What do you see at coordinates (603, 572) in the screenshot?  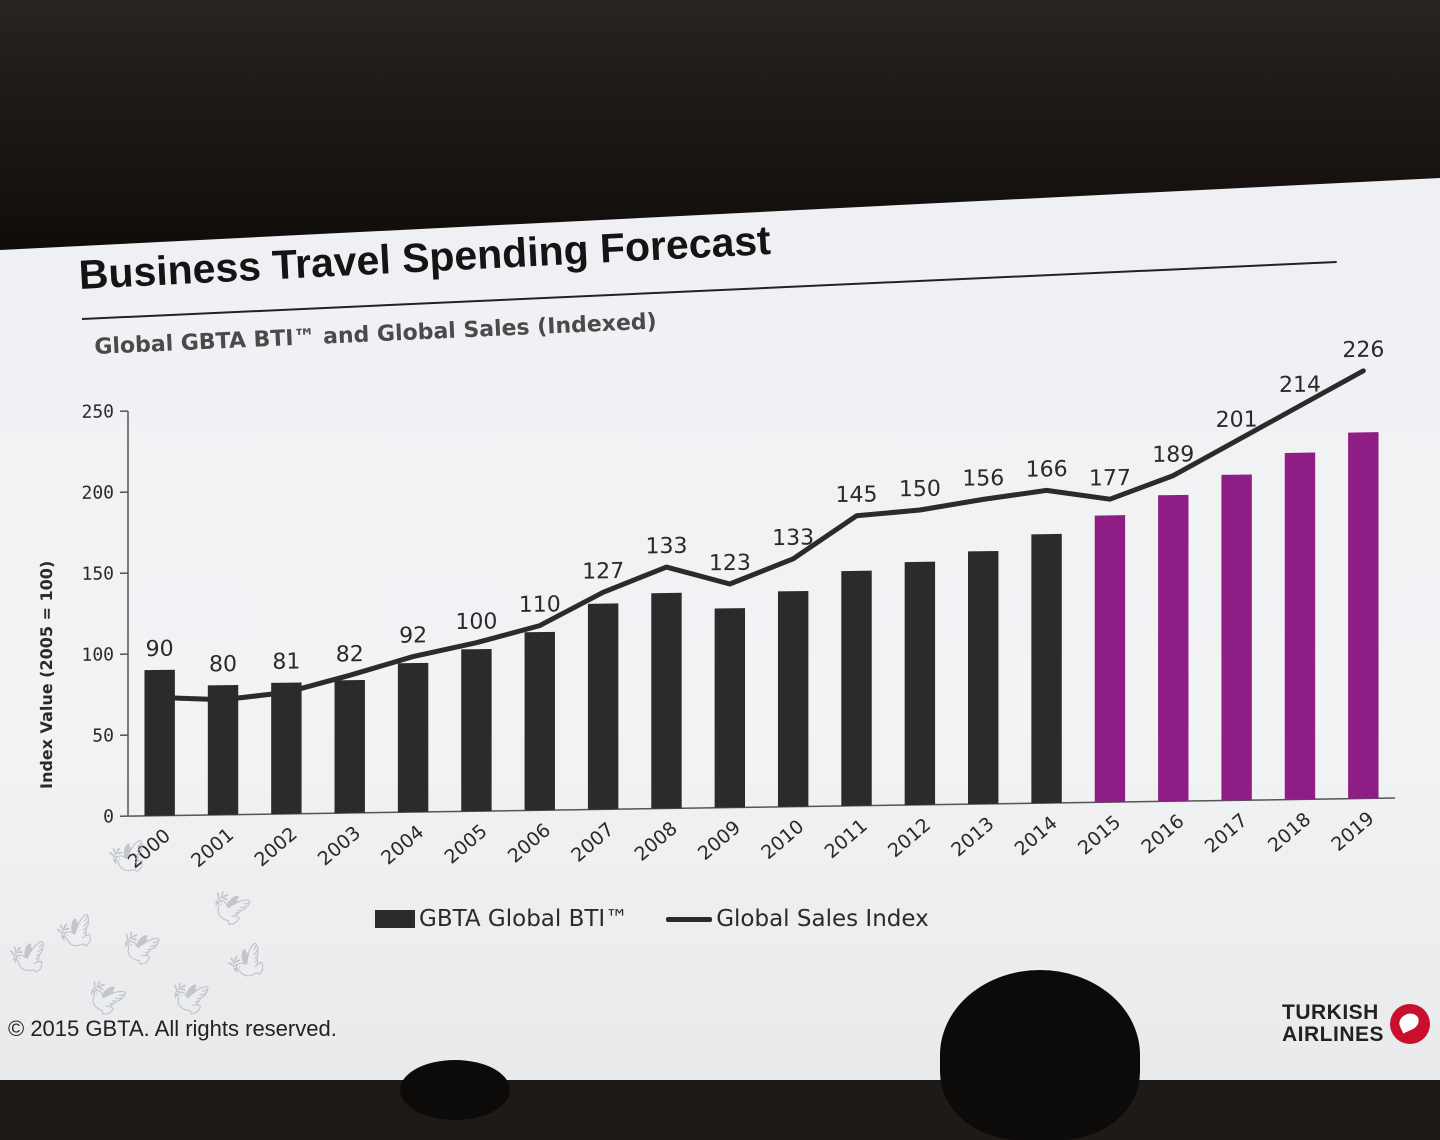 I see `data-label: 127` at bounding box center [603, 572].